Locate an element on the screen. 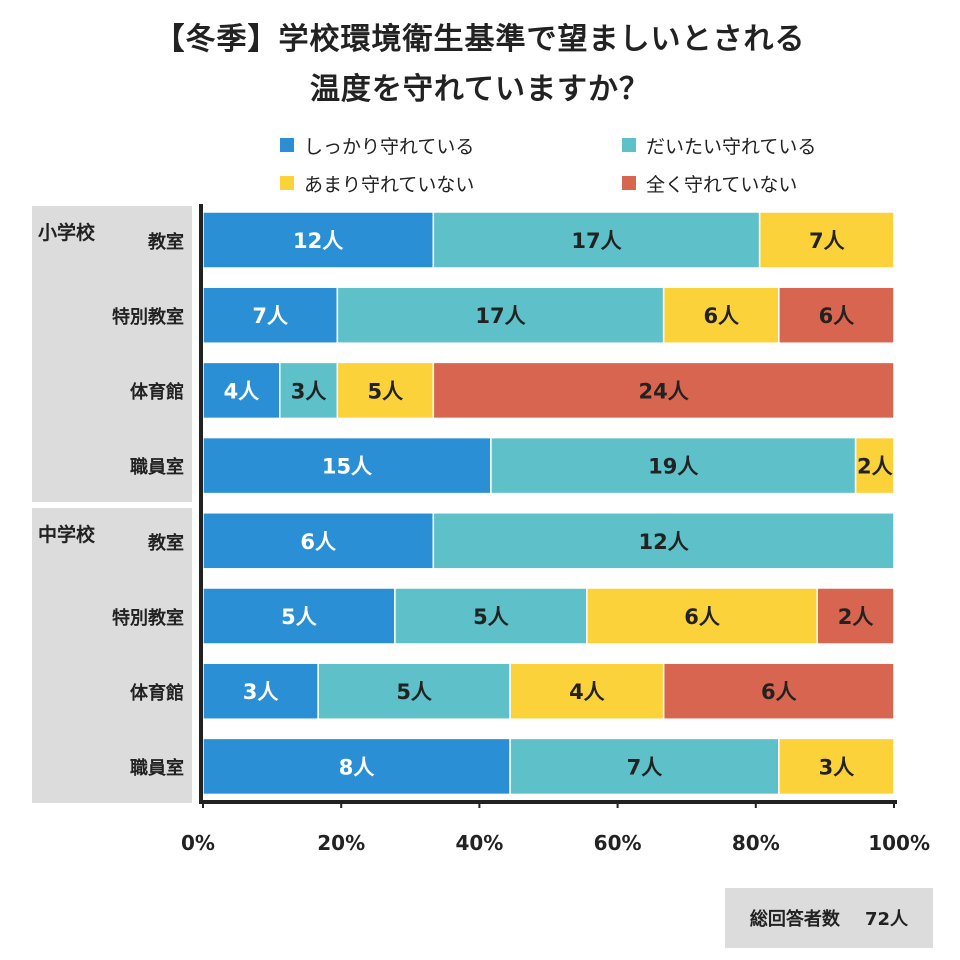 The height and width of the screenshot is (960, 960). total-respondents-label: 総回答者数 is located at coordinates (794, 919).